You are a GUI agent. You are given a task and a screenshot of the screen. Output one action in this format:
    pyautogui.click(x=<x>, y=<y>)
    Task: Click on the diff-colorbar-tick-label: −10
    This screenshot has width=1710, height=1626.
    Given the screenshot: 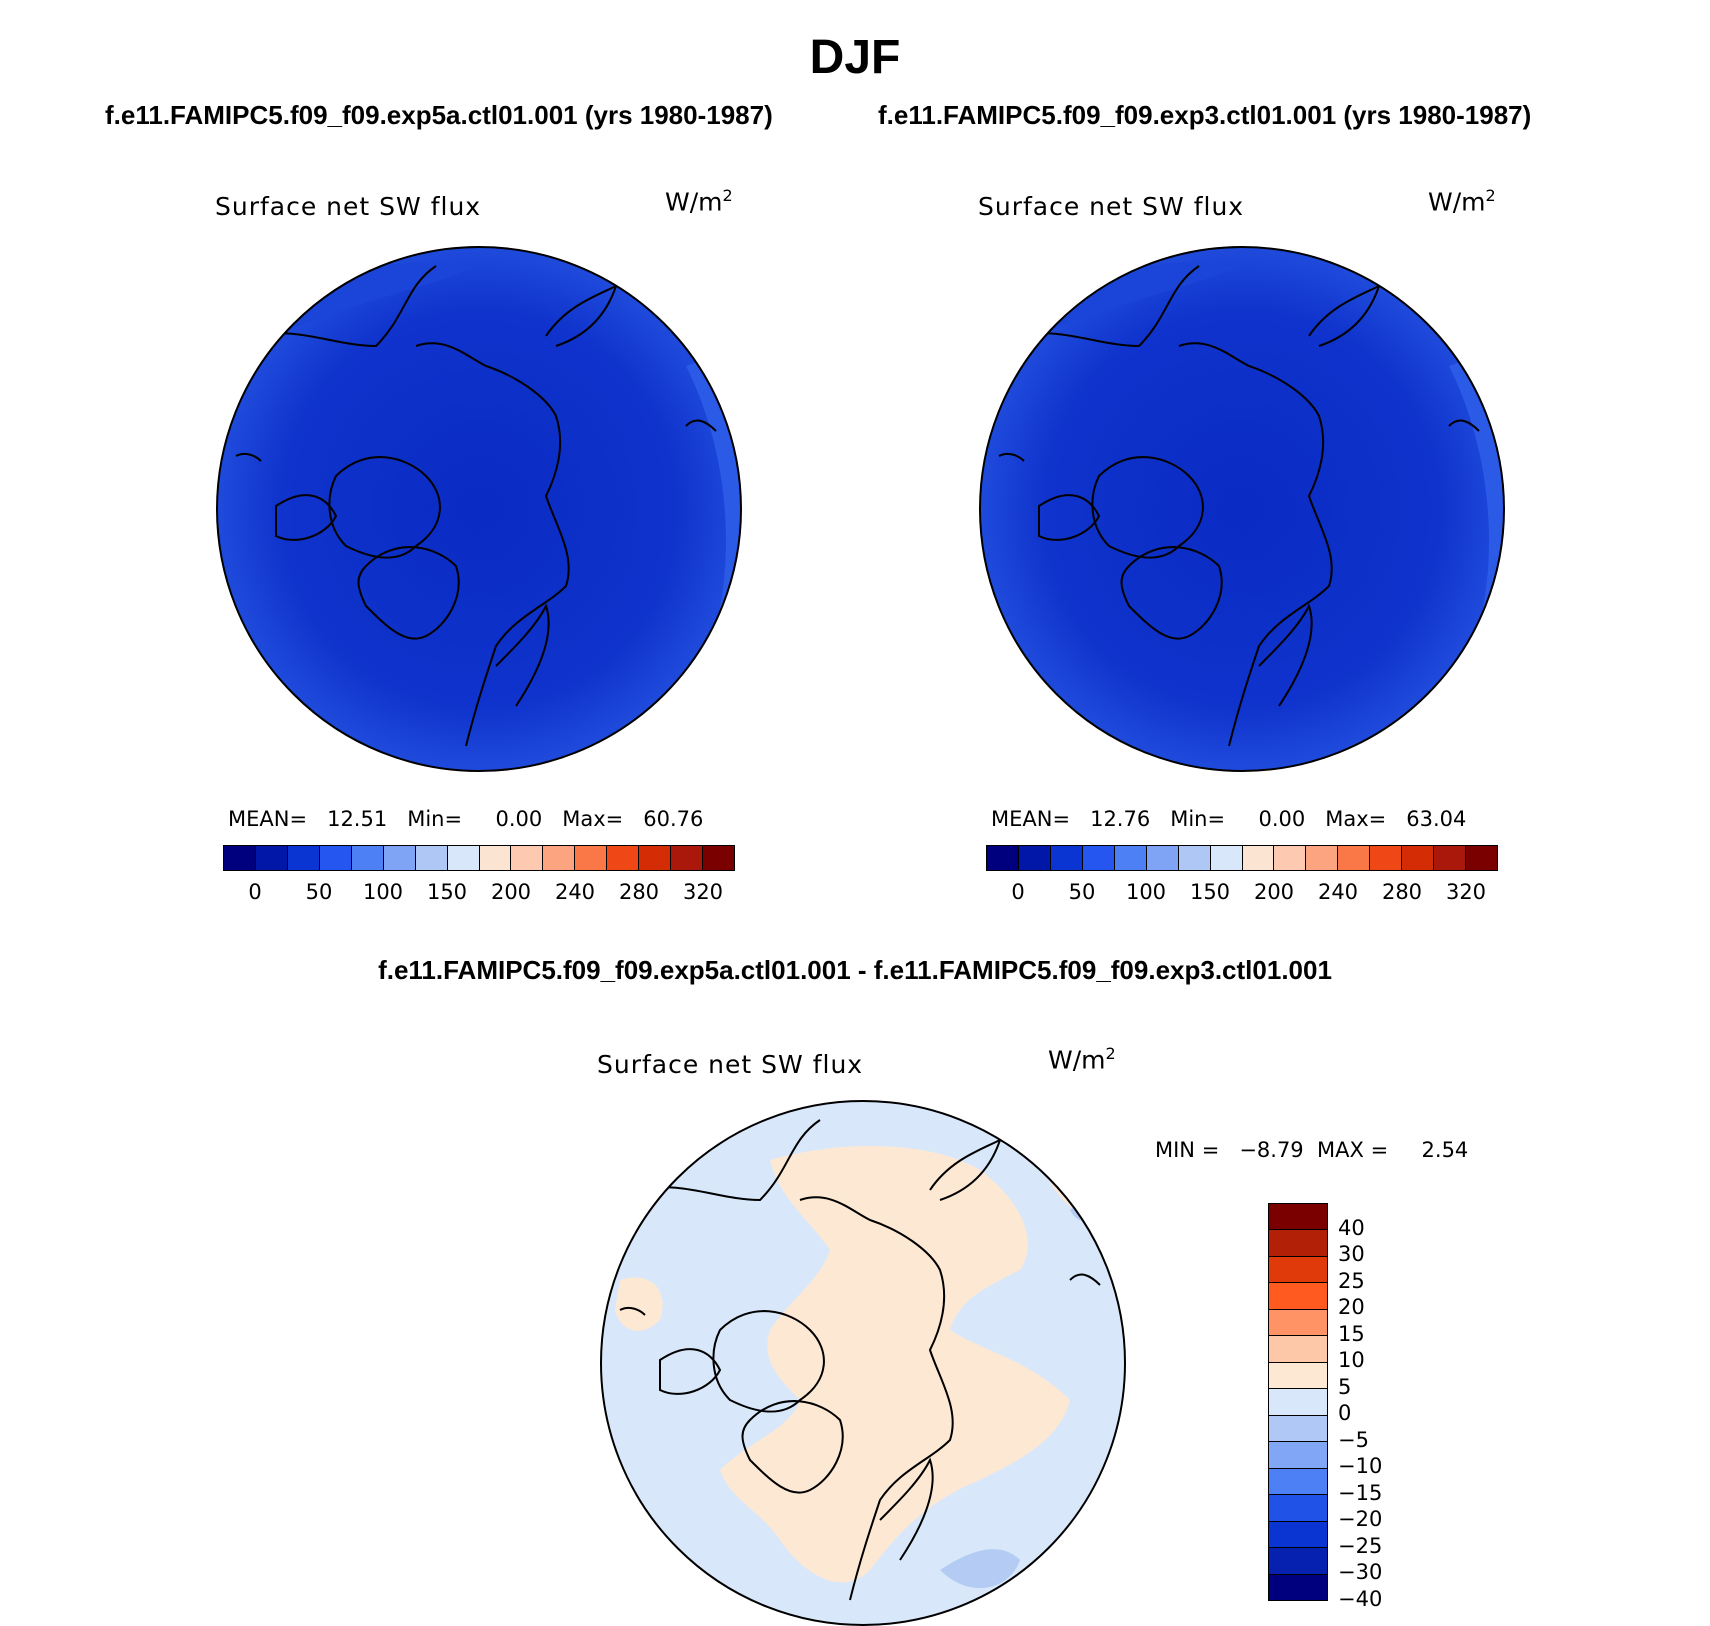 What is the action you would take?
    pyautogui.click(x=1360, y=1466)
    